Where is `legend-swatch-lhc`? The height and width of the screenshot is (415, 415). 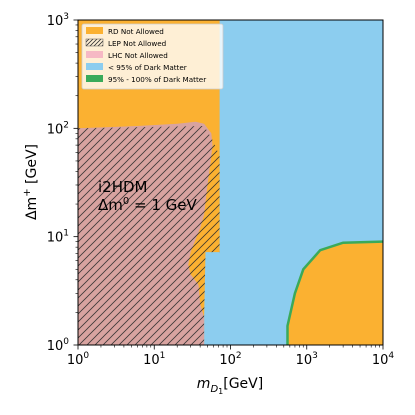
legend-swatch-lhc is located at coordinates (94, 54).